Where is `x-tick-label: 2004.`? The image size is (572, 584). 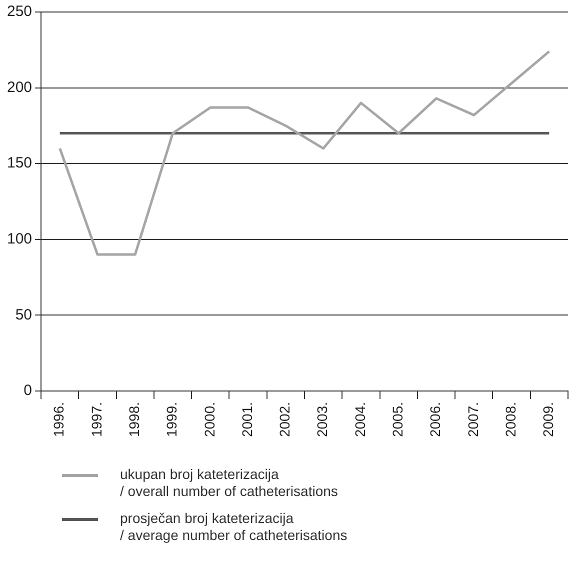
x-tick-label: 2004. is located at coordinates (360, 420).